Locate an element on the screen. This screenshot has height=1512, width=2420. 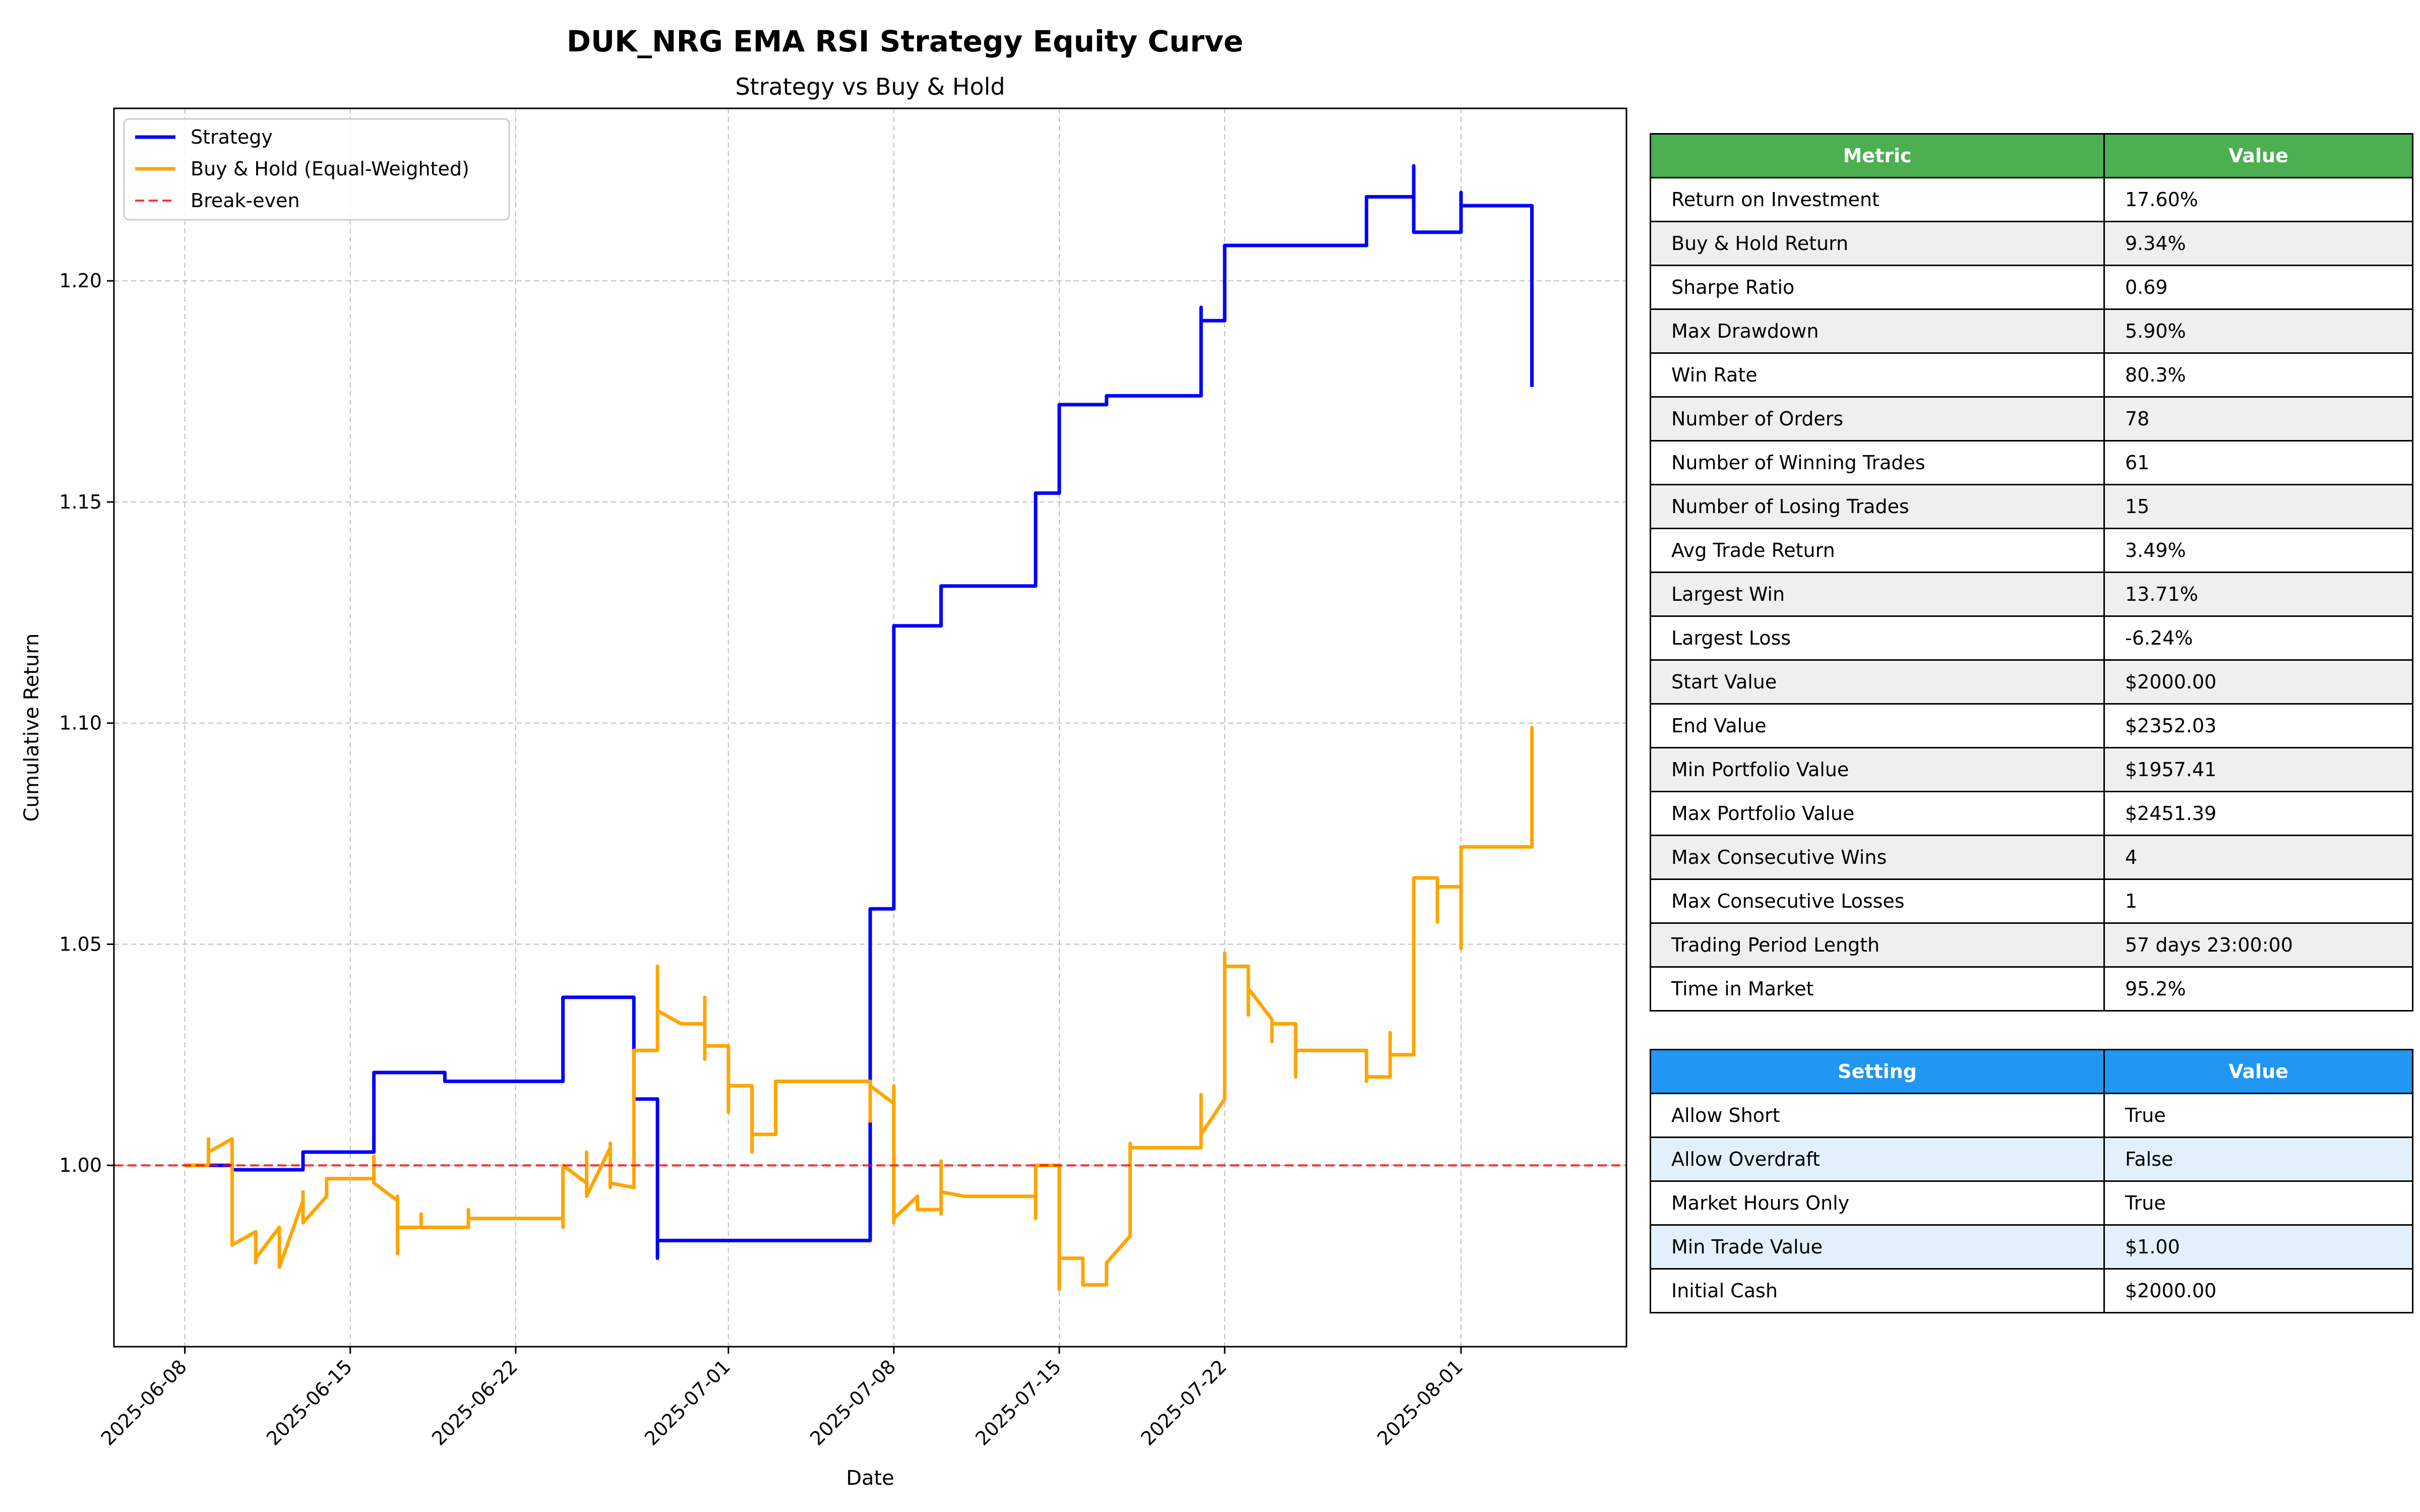
y-tick-label: 1.05 is located at coordinates (80, 944).